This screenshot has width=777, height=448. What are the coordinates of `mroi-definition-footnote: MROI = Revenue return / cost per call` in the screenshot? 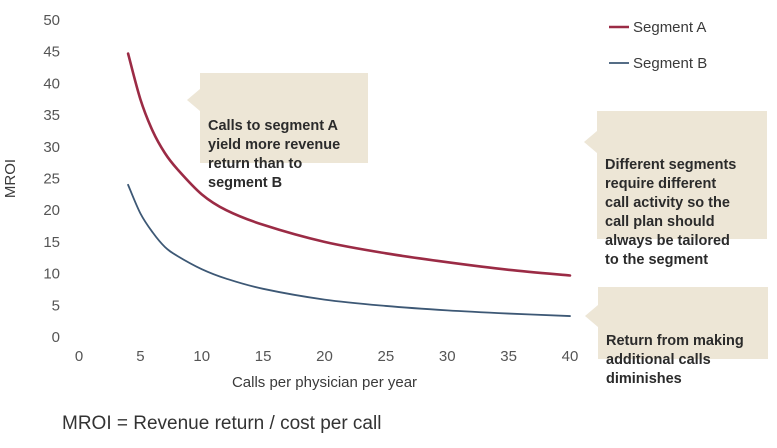 It's located at (222, 423).